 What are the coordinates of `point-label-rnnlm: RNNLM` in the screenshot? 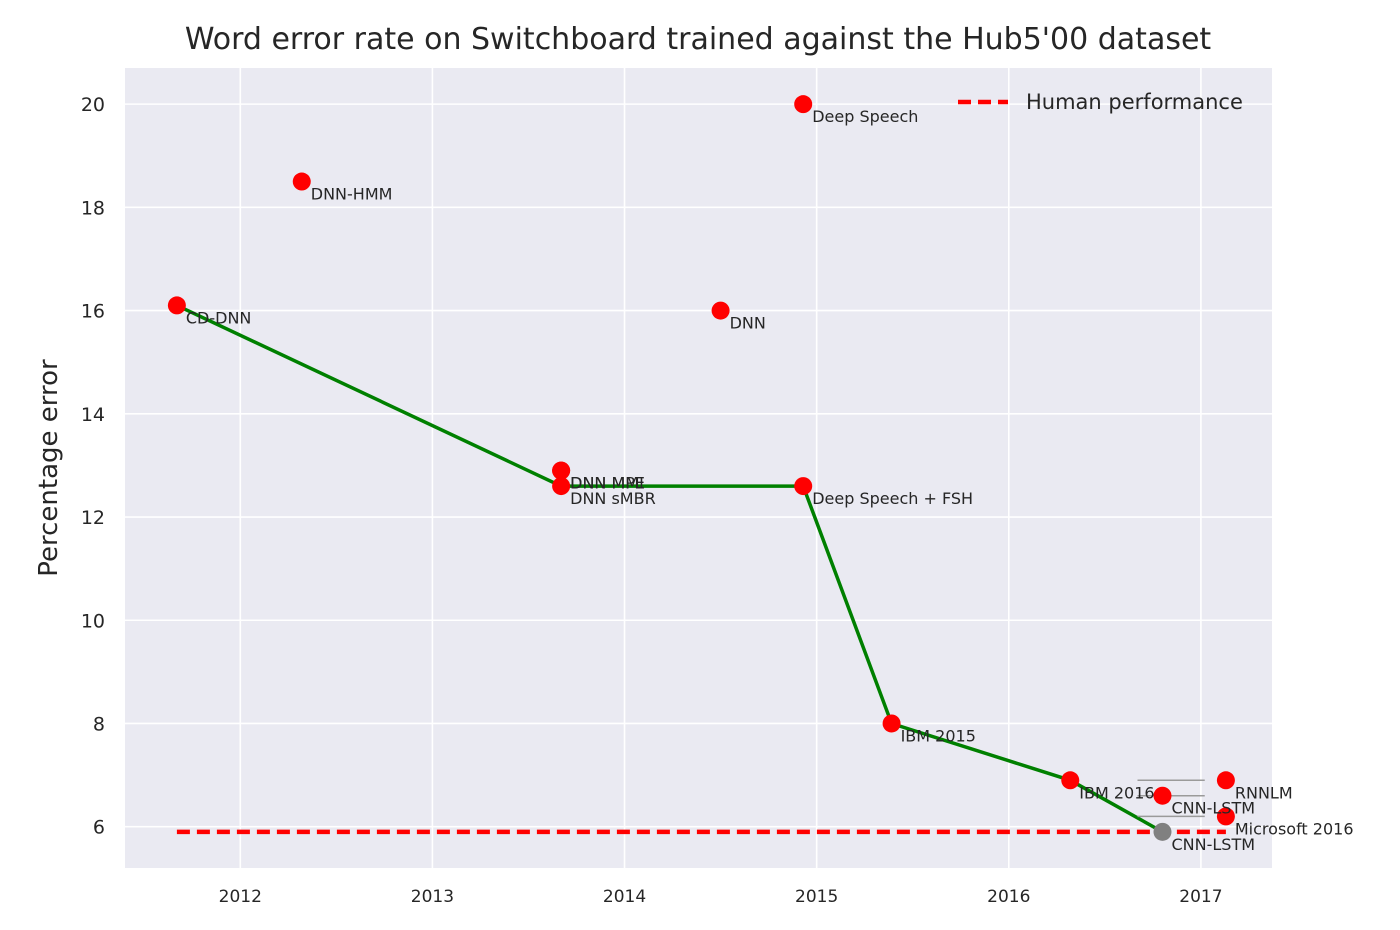 It's located at (1264, 792).